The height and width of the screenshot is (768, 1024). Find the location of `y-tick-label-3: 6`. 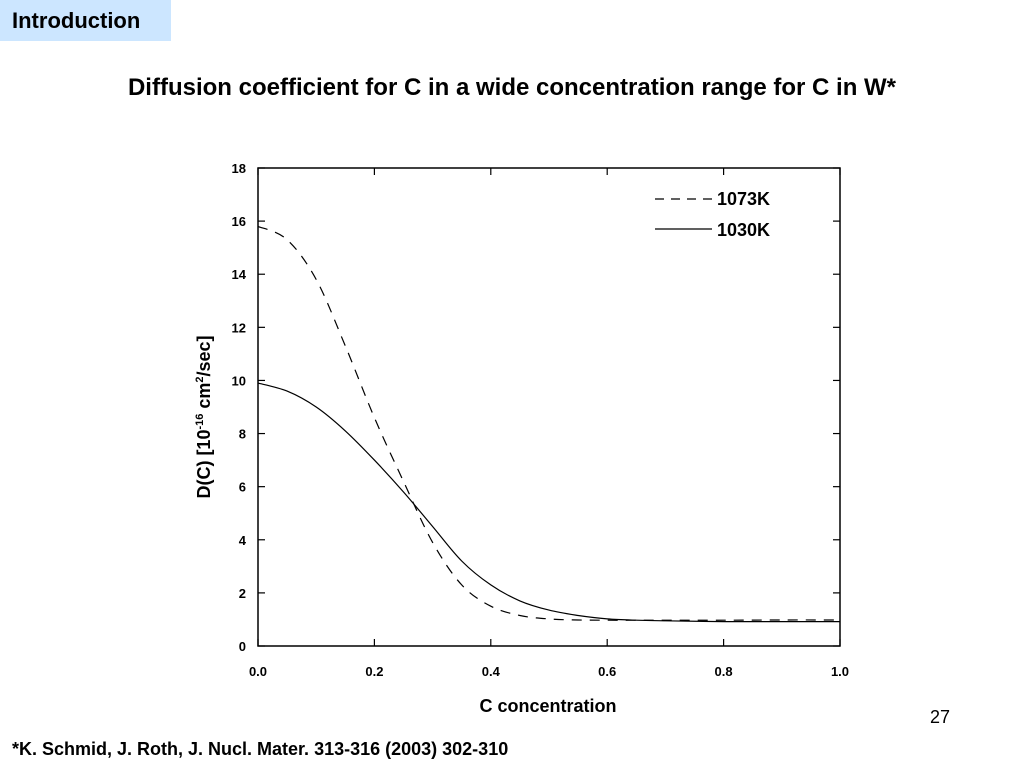

y-tick-label-3: 6 is located at coordinates (242, 487).